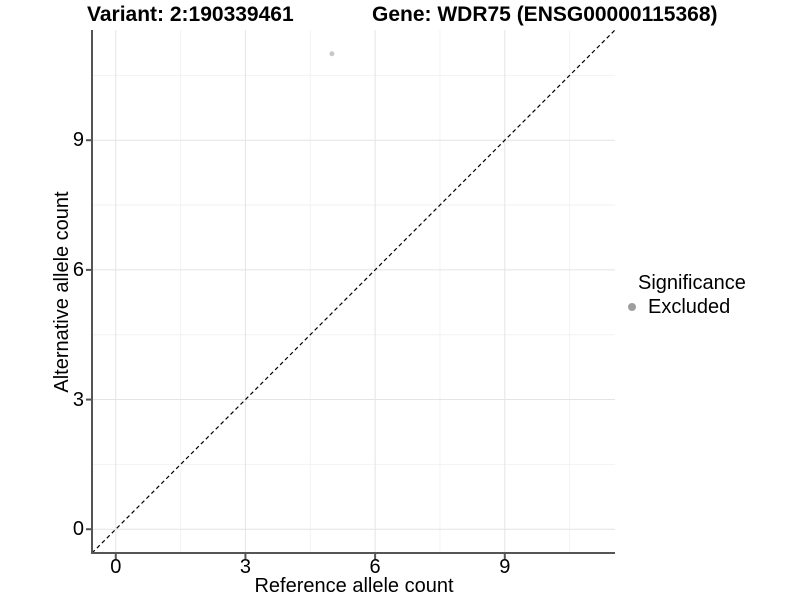 The height and width of the screenshot is (600, 800). Describe the element at coordinates (62, 292) in the screenshot. I see `y-axis-title: Alternative allele count` at that location.